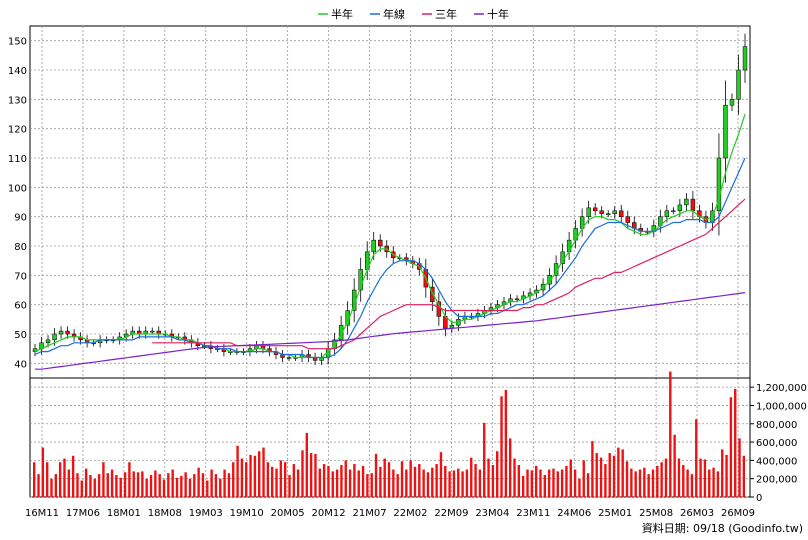  What do you see at coordinates (17, 159) in the screenshot?
I see `price-tick-label: 110` at bounding box center [17, 159].